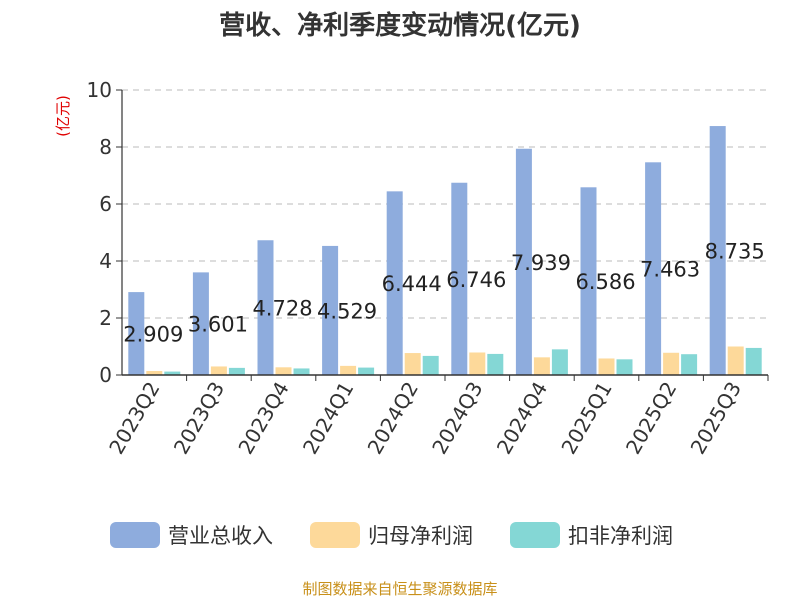 The image size is (800, 600). I want to click on legend-item-3: 扣非净利润, so click(591, 535).